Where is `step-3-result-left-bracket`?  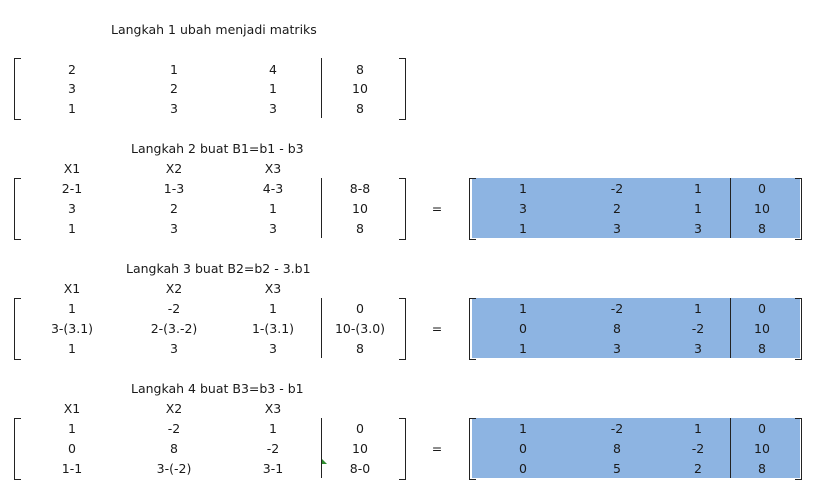
step-3-result-left-bracket is located at coordinates (472, 329).